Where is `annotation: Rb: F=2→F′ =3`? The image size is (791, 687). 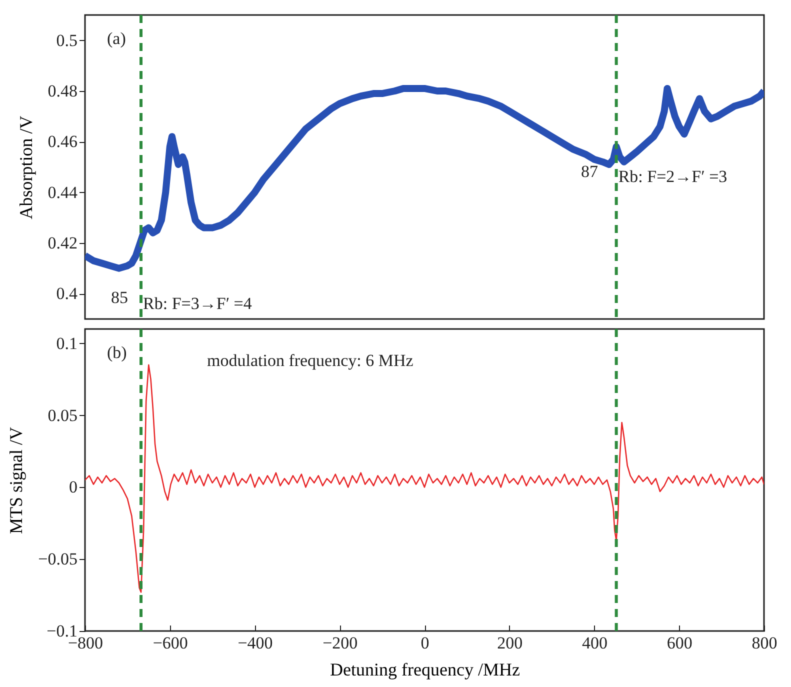
annotation: Rb: F=2→F′ =3 is located at coordinates (673, 176).